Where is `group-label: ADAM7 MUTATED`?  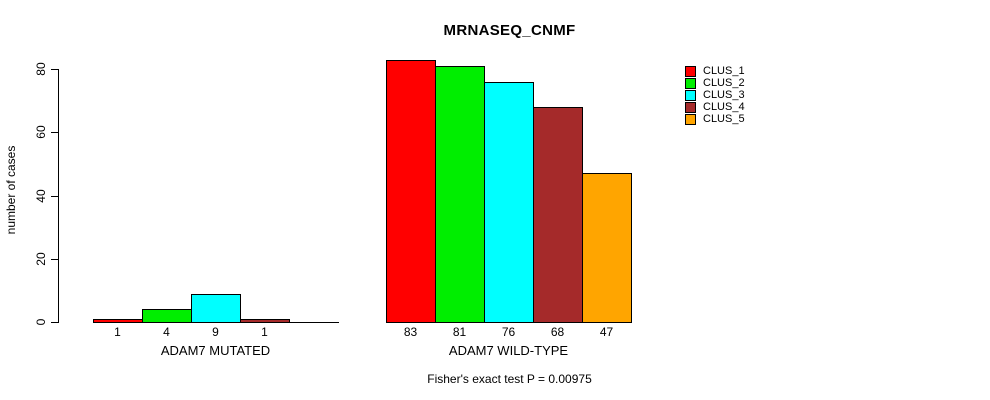
group-label: ADAM7 MUTATED is located at coordinates (215, 350).